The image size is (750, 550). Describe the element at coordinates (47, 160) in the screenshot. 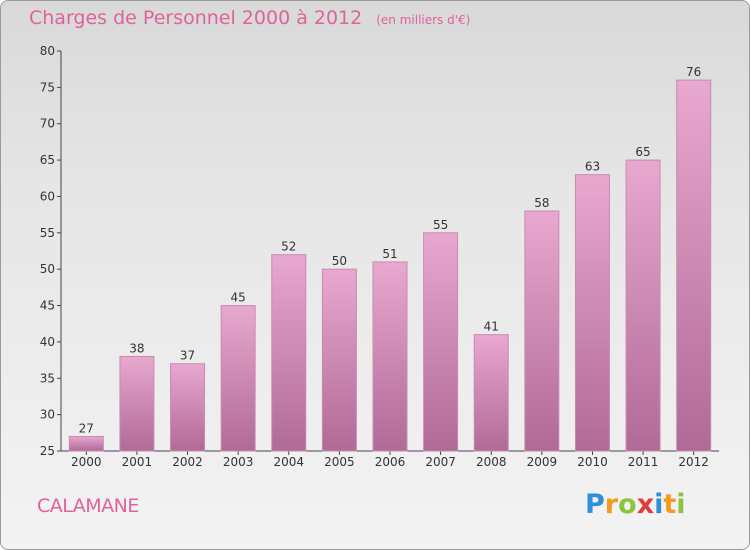

I see `y-tick-label: 65` at that location.